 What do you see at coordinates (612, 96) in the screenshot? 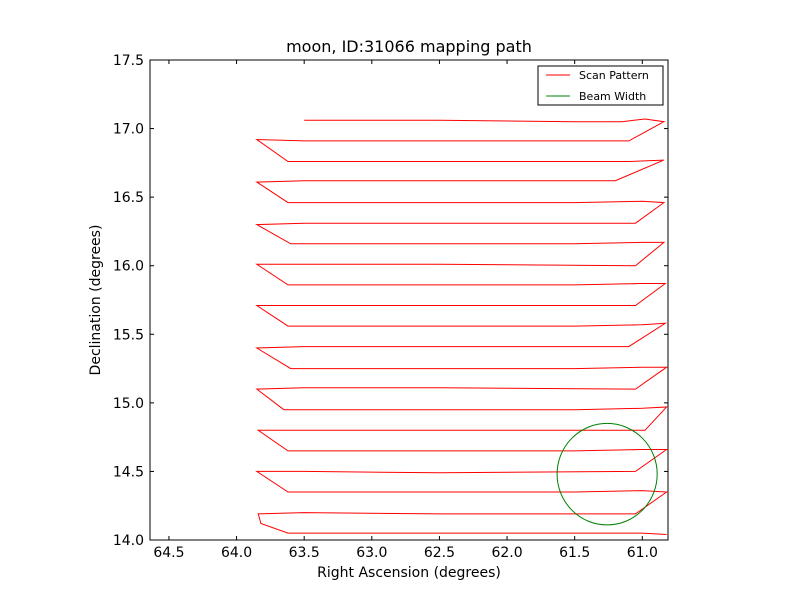
I see `legend-label-beam-width: Beam Width` at bounding box center [612, 96].